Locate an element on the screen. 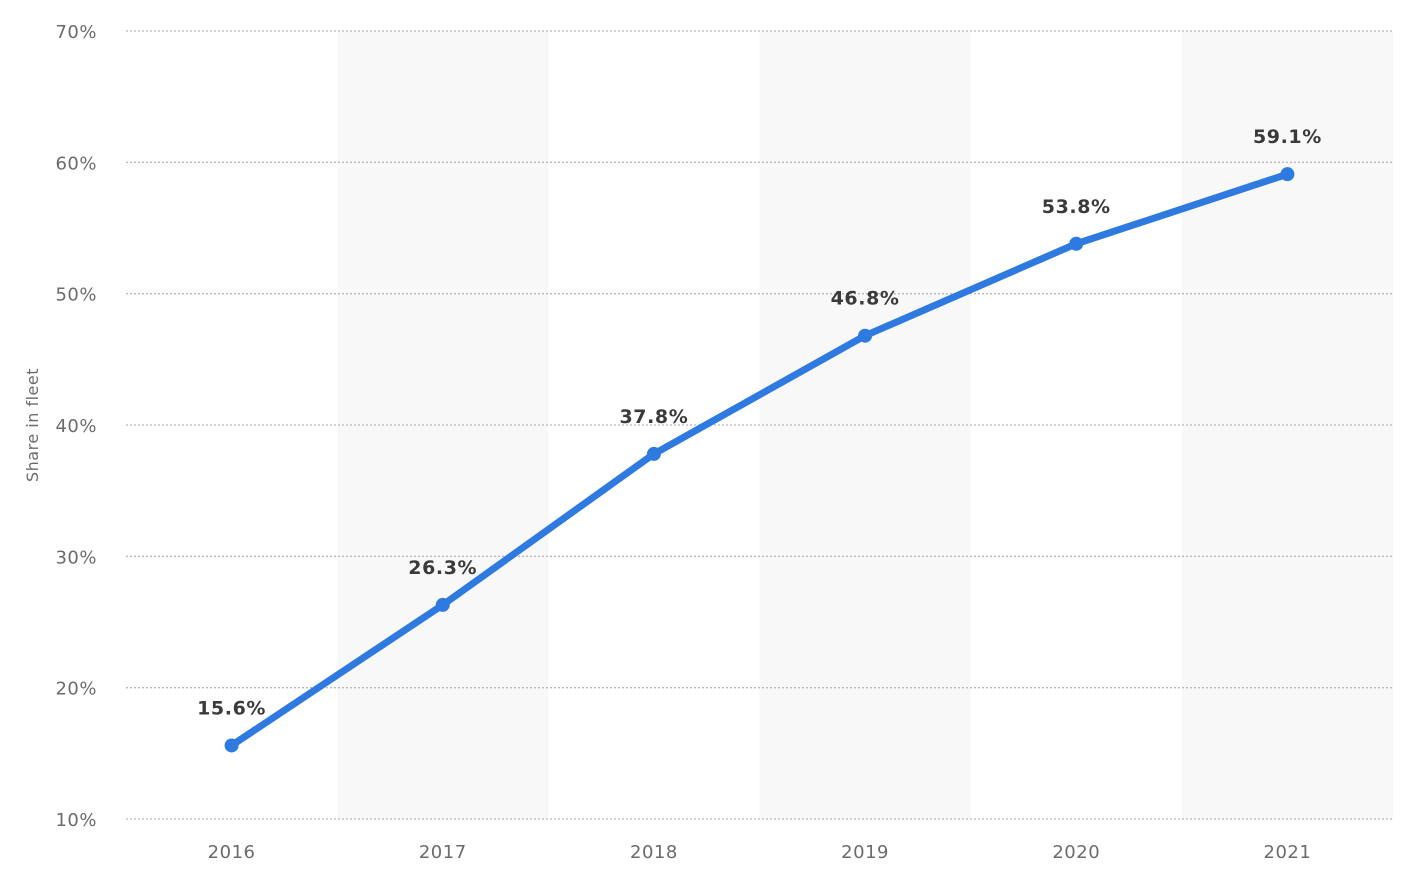 Image resolution: width=1406 pixels, height=880 pixels. y-axis-label: Share in fleet is located at coordinates (32, 425).